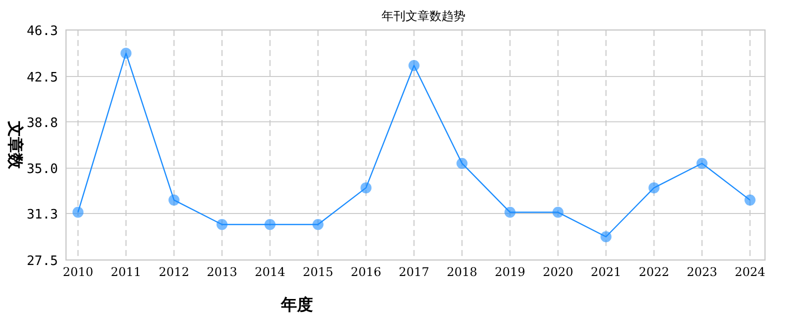 This screenshot has height=330, width=790. What do you see at coordinates (558, 272) in the screenshot?
I see `x-tick-label: 2020` at bounding box center [558, 272].